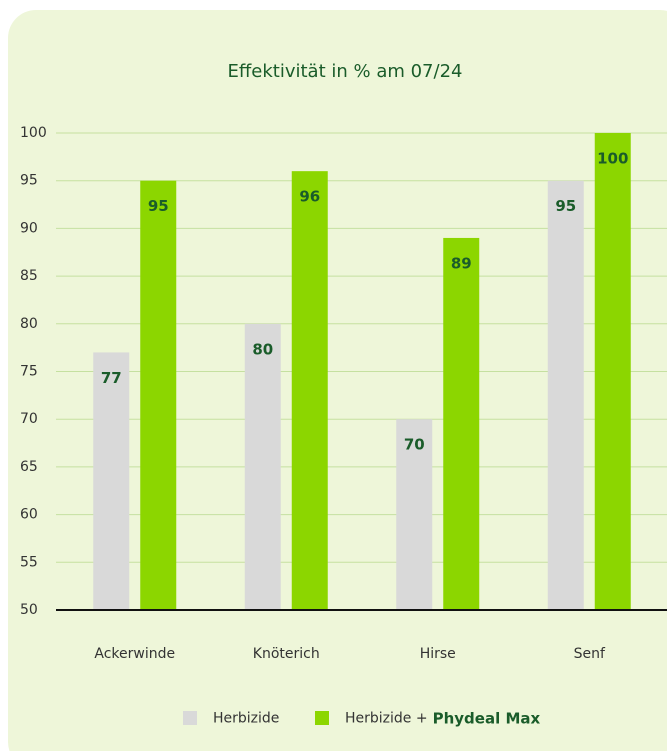 Image resolution: width=667 pixels, height=755 pixels. I want to click on legend-name: Herbizide +, so click(386, 719).